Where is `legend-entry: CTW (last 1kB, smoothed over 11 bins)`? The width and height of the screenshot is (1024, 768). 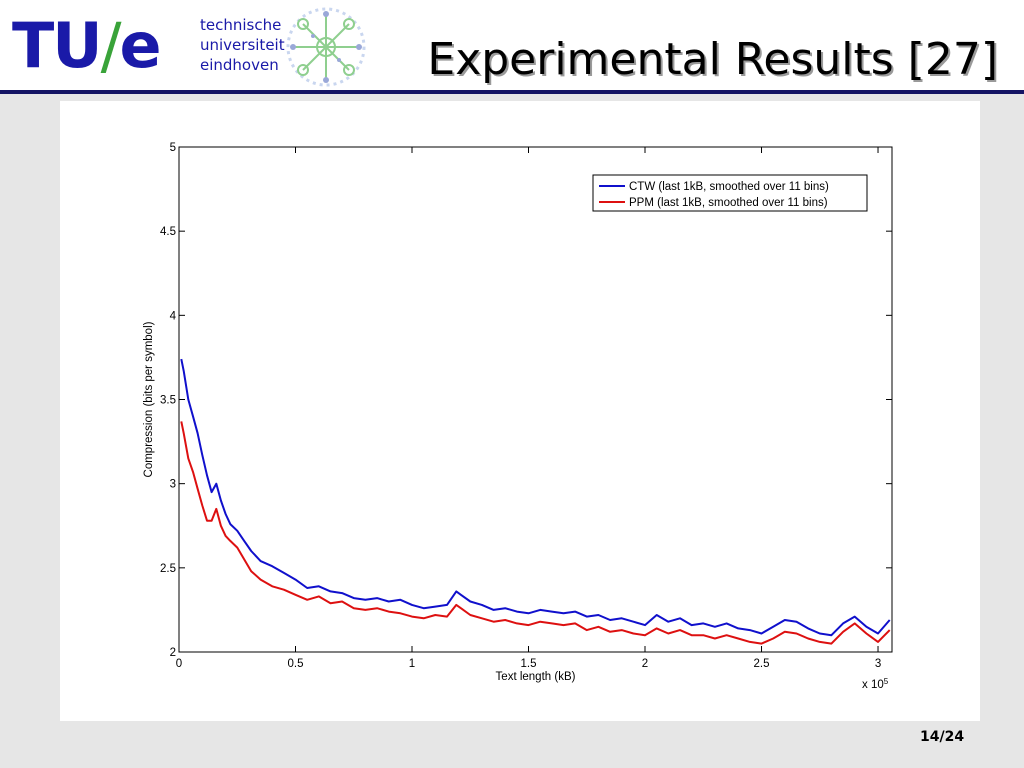 legend-entry: CTW (last 1kB, smoothed over 11 bins) is located at coordinates (729, 187).